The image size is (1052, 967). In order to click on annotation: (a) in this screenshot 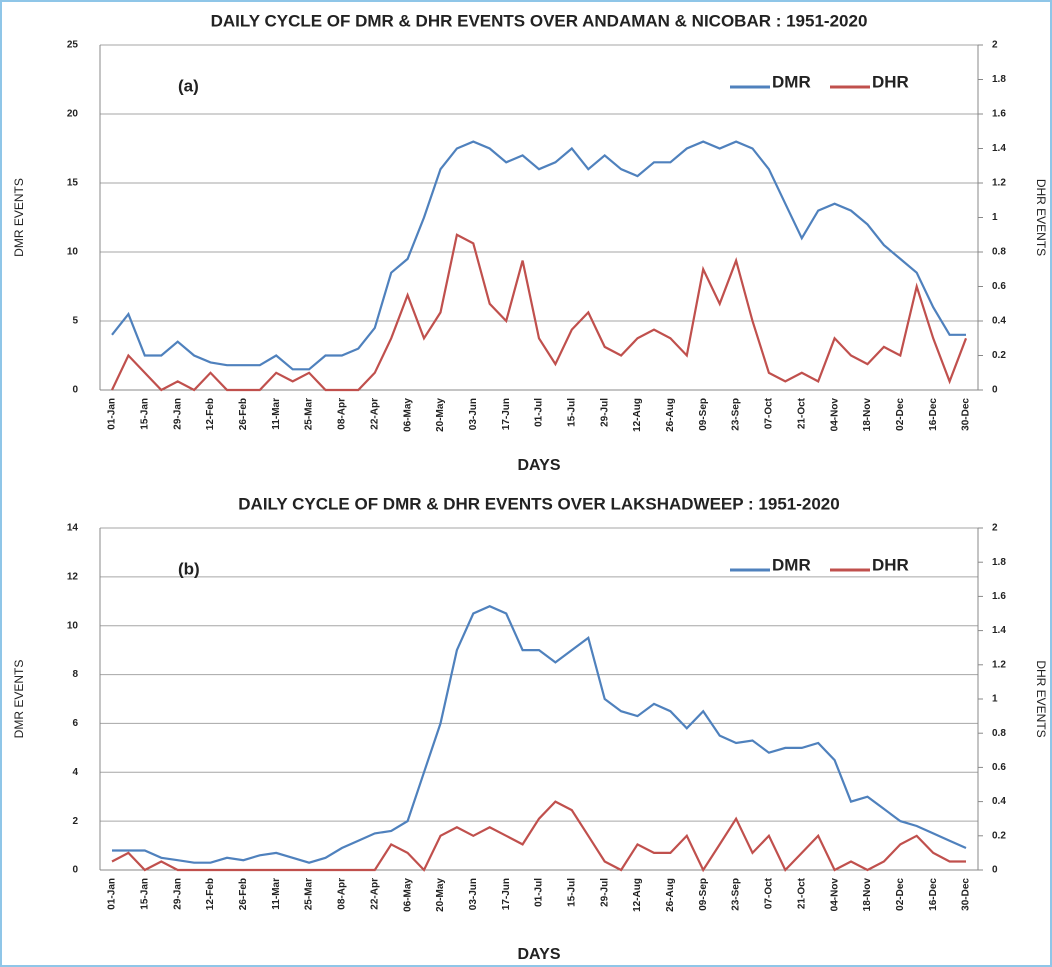, I will do `click(188, 85)`.